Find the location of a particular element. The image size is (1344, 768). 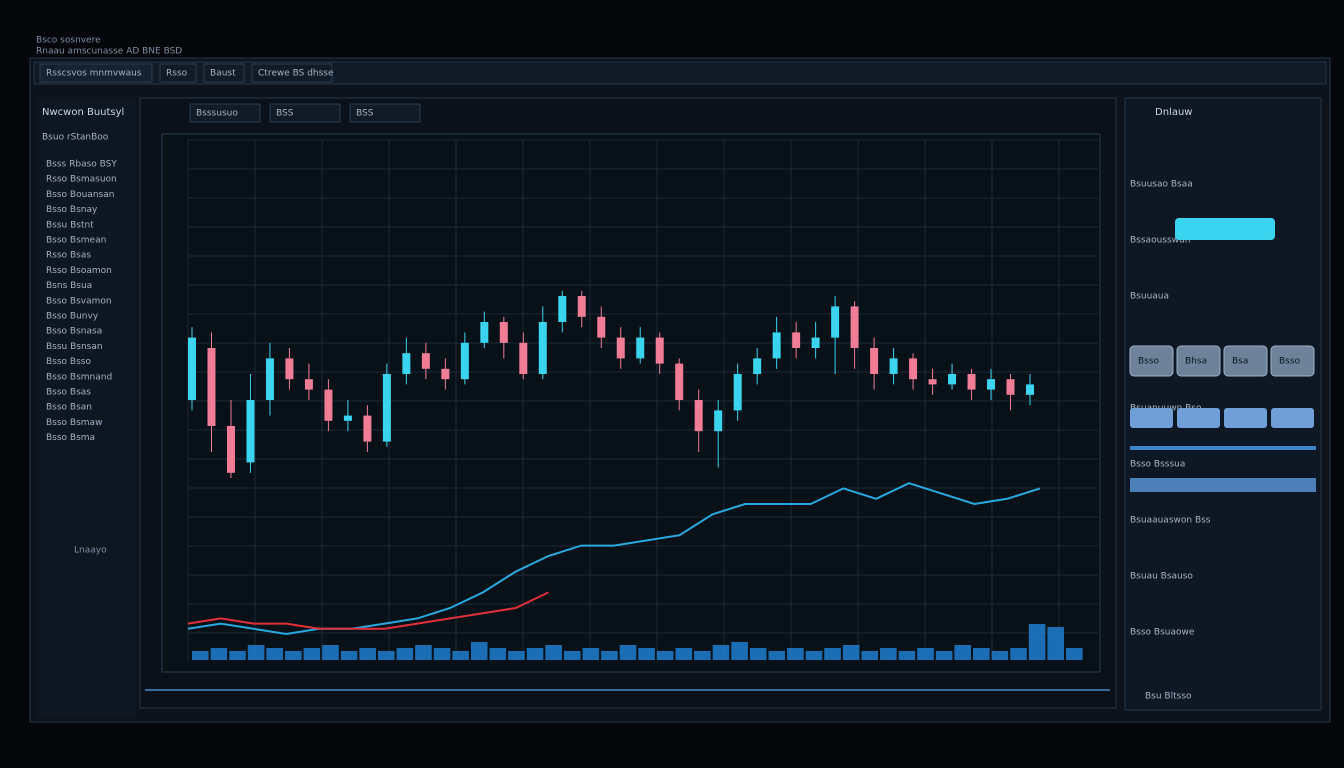

sidebar is located at coordinates (86, 408).